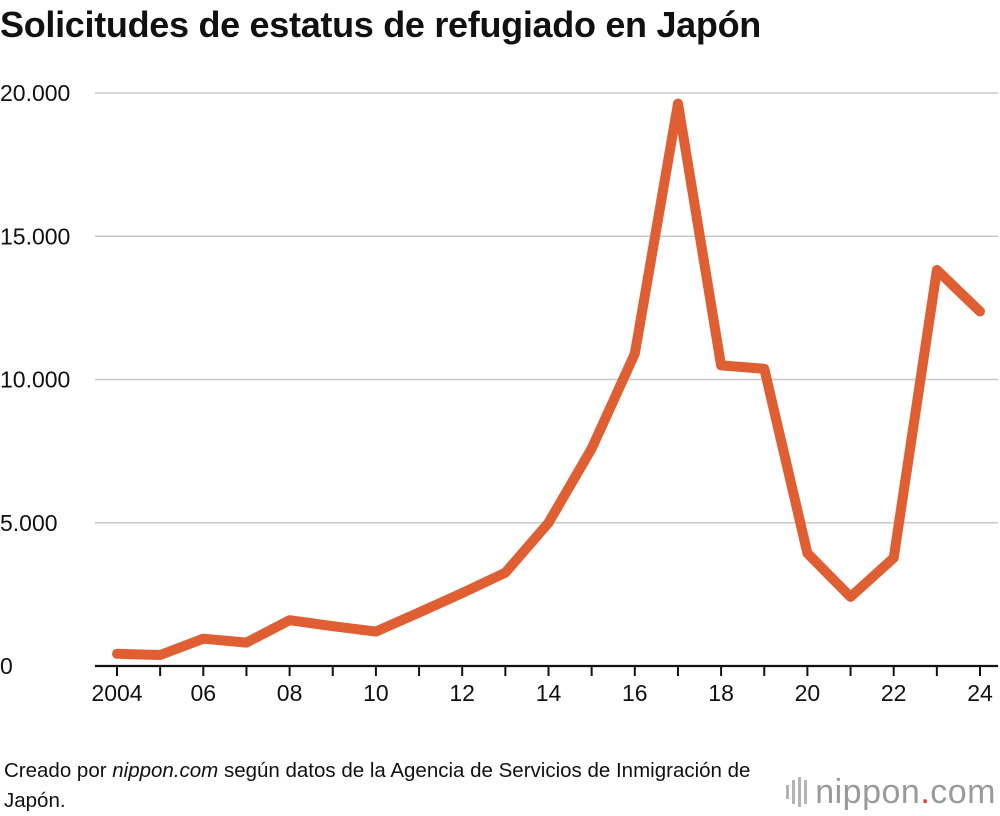 The image size is (1000, 816). Describe the element at coordinates (376, 693) in the screenshot. I see `x-tick-label: 10` at that location.